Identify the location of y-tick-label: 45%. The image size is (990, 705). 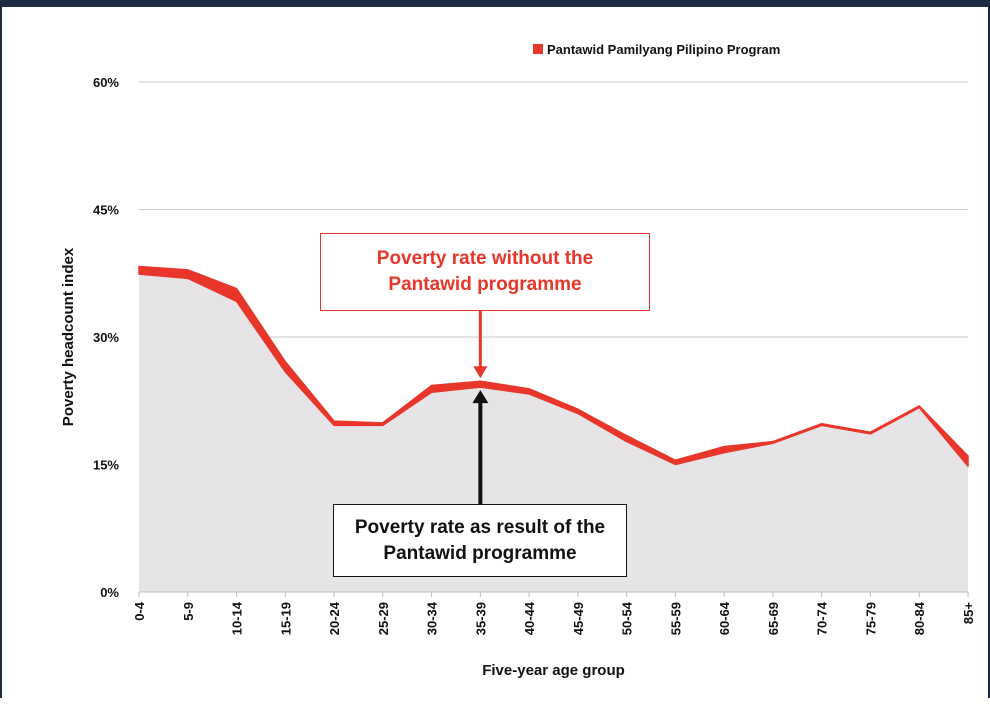
(106, 210).